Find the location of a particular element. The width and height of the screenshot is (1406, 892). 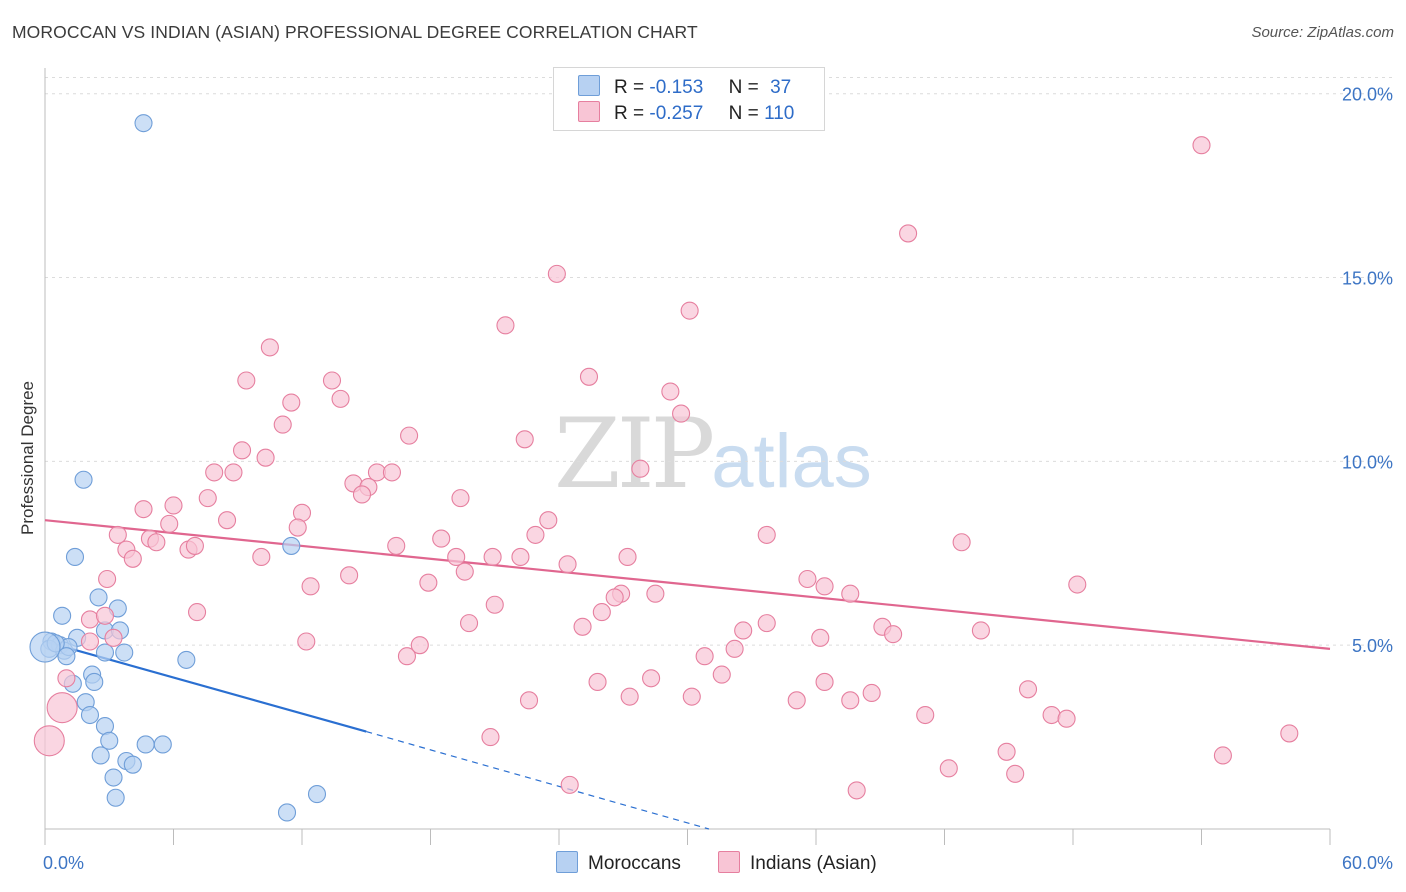

legend-row-indians: R = -0.257 N = 110 is located at coordinates (686, 113).